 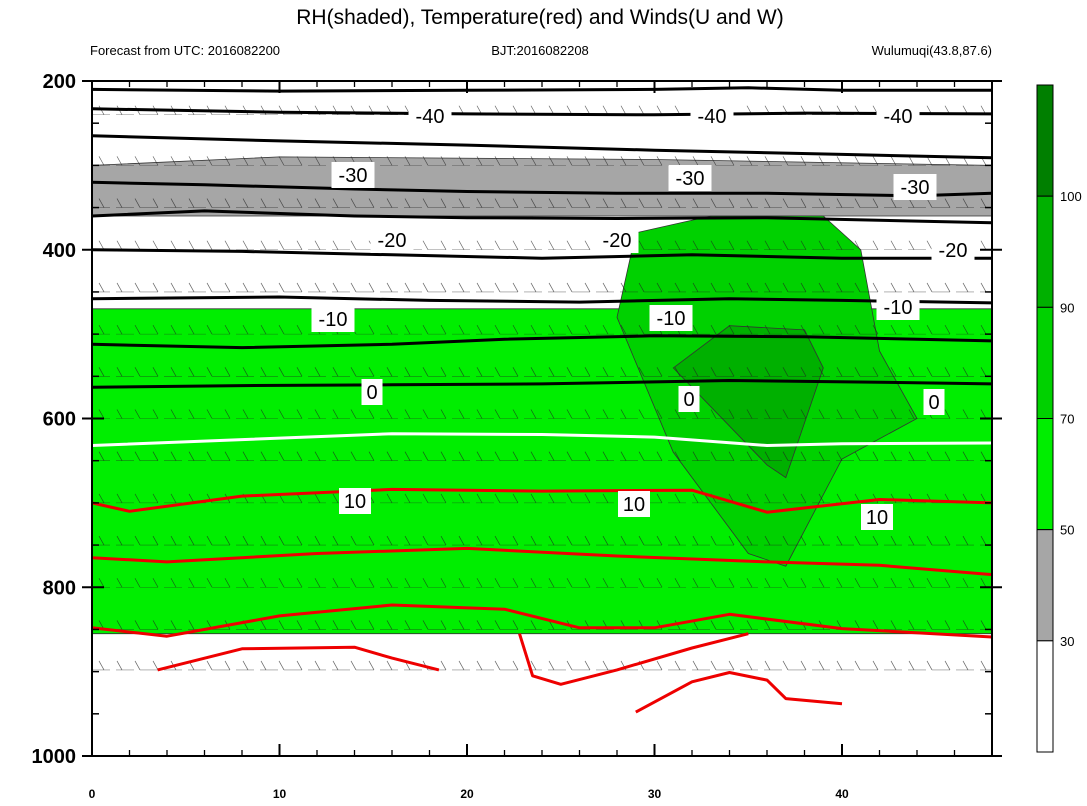 What do you see at coordinates (59, 588) in the screenshot?
I see `y-tick-label-3: 800` at bounding box center [59, 588].